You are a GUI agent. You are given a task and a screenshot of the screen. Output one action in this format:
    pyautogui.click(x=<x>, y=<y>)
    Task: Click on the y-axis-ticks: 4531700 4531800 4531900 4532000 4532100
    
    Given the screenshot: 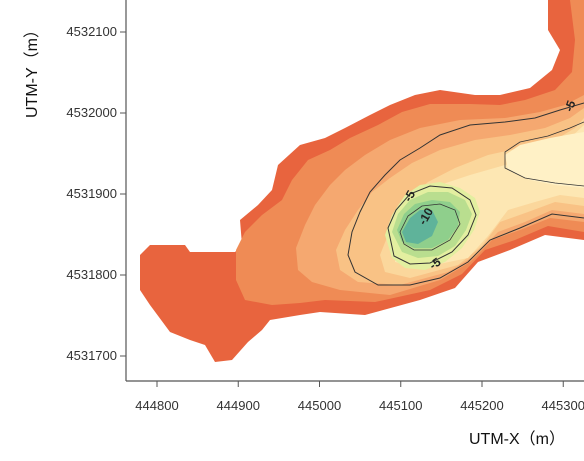 What is the action you would take?
    pyautogui.click(x=96, y=193)
    